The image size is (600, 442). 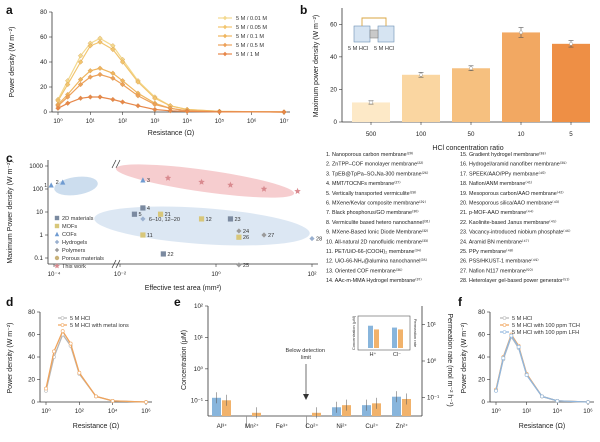 I want to click on panel-e-category-label: Al³⁺, so click(x=222, y=426).